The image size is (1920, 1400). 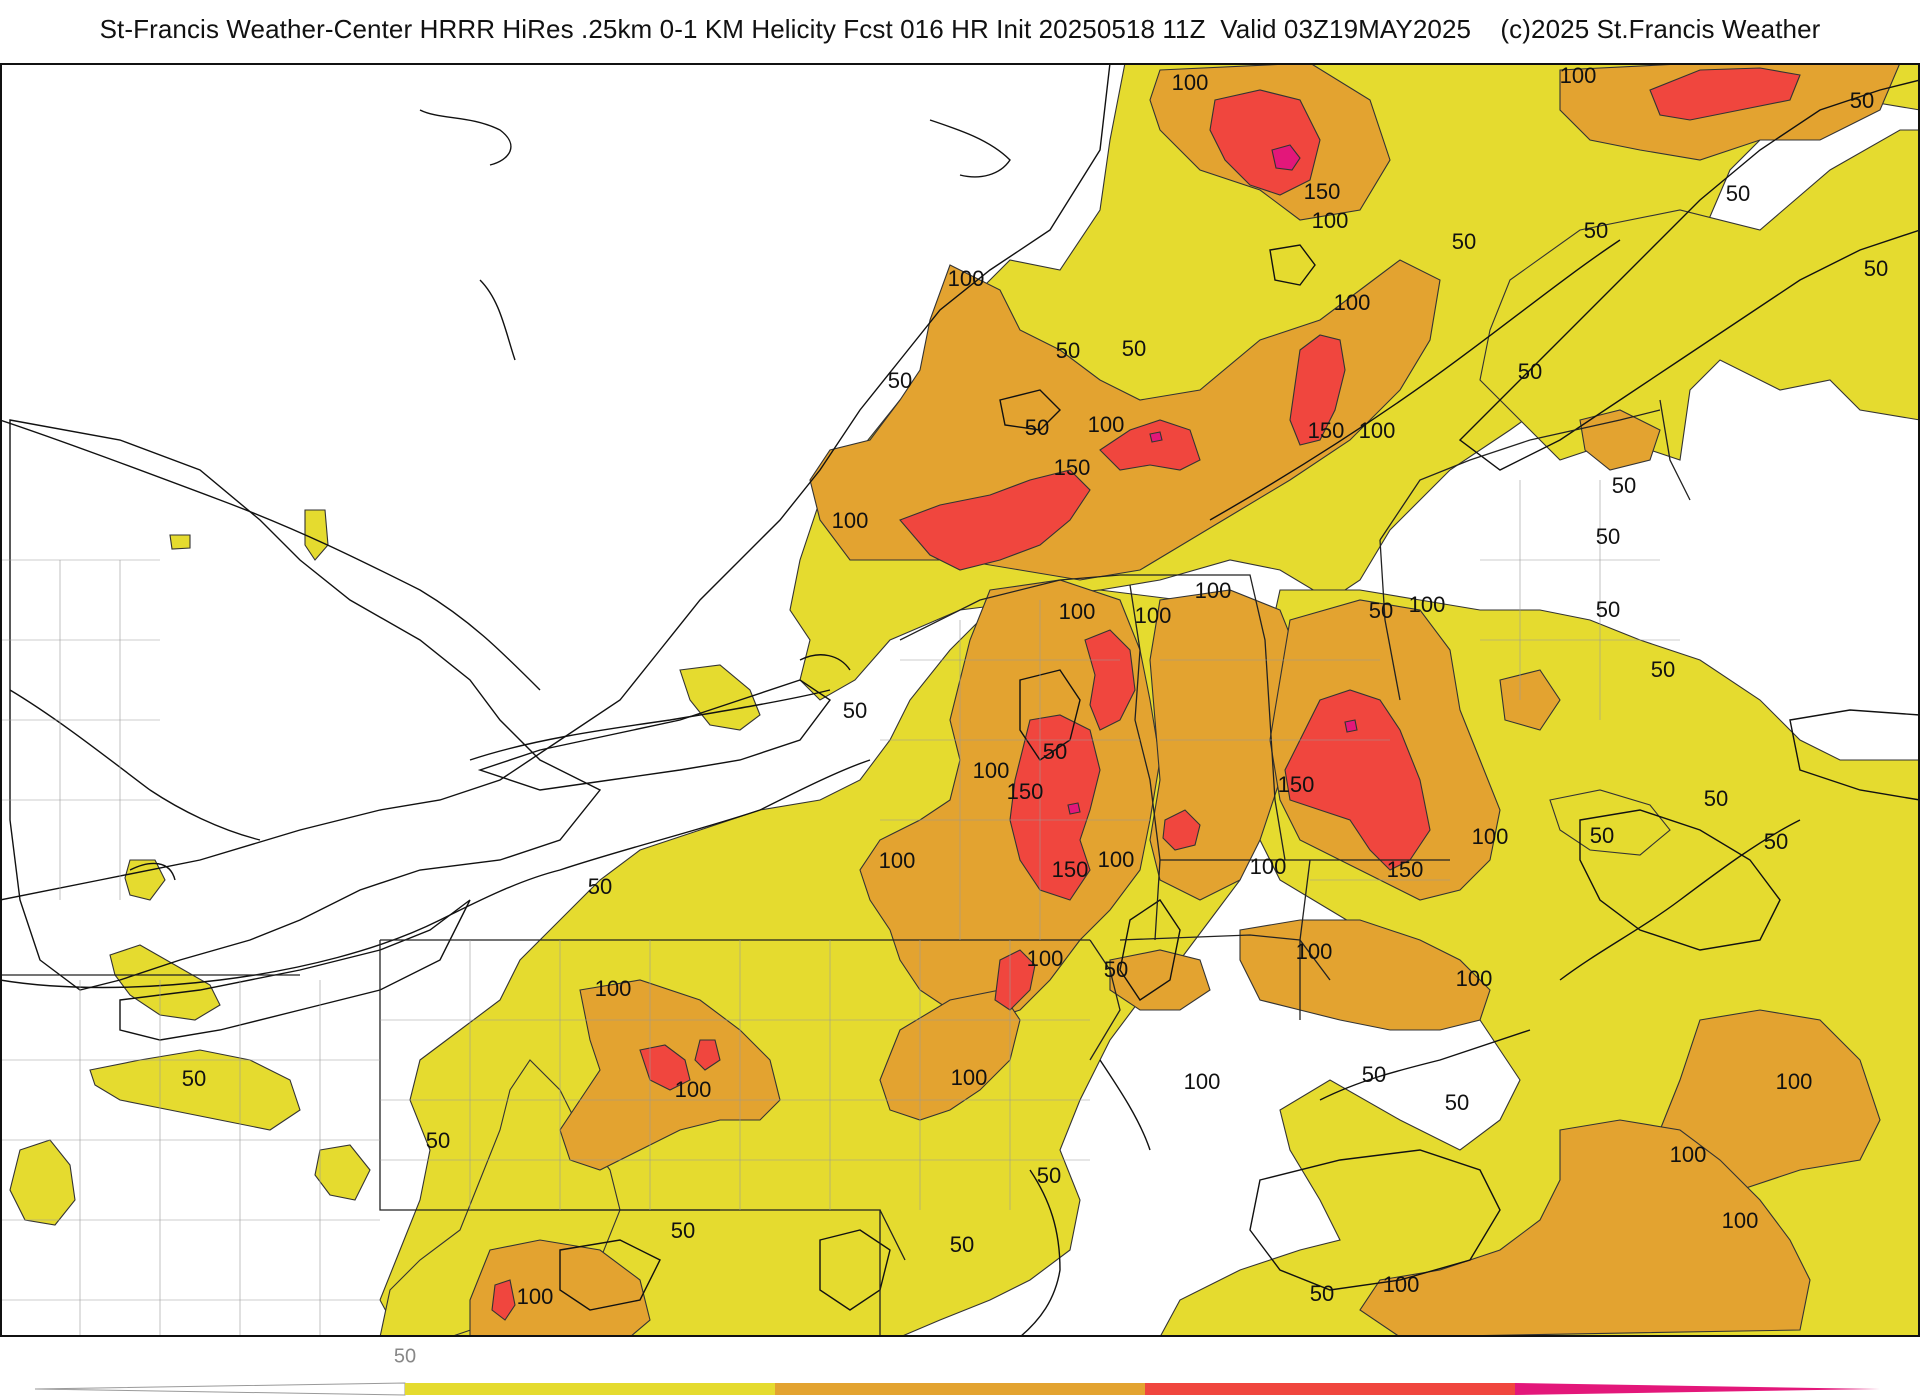 I want to click on colorbar-tick-50: 50, so click(x=405, y=1356).